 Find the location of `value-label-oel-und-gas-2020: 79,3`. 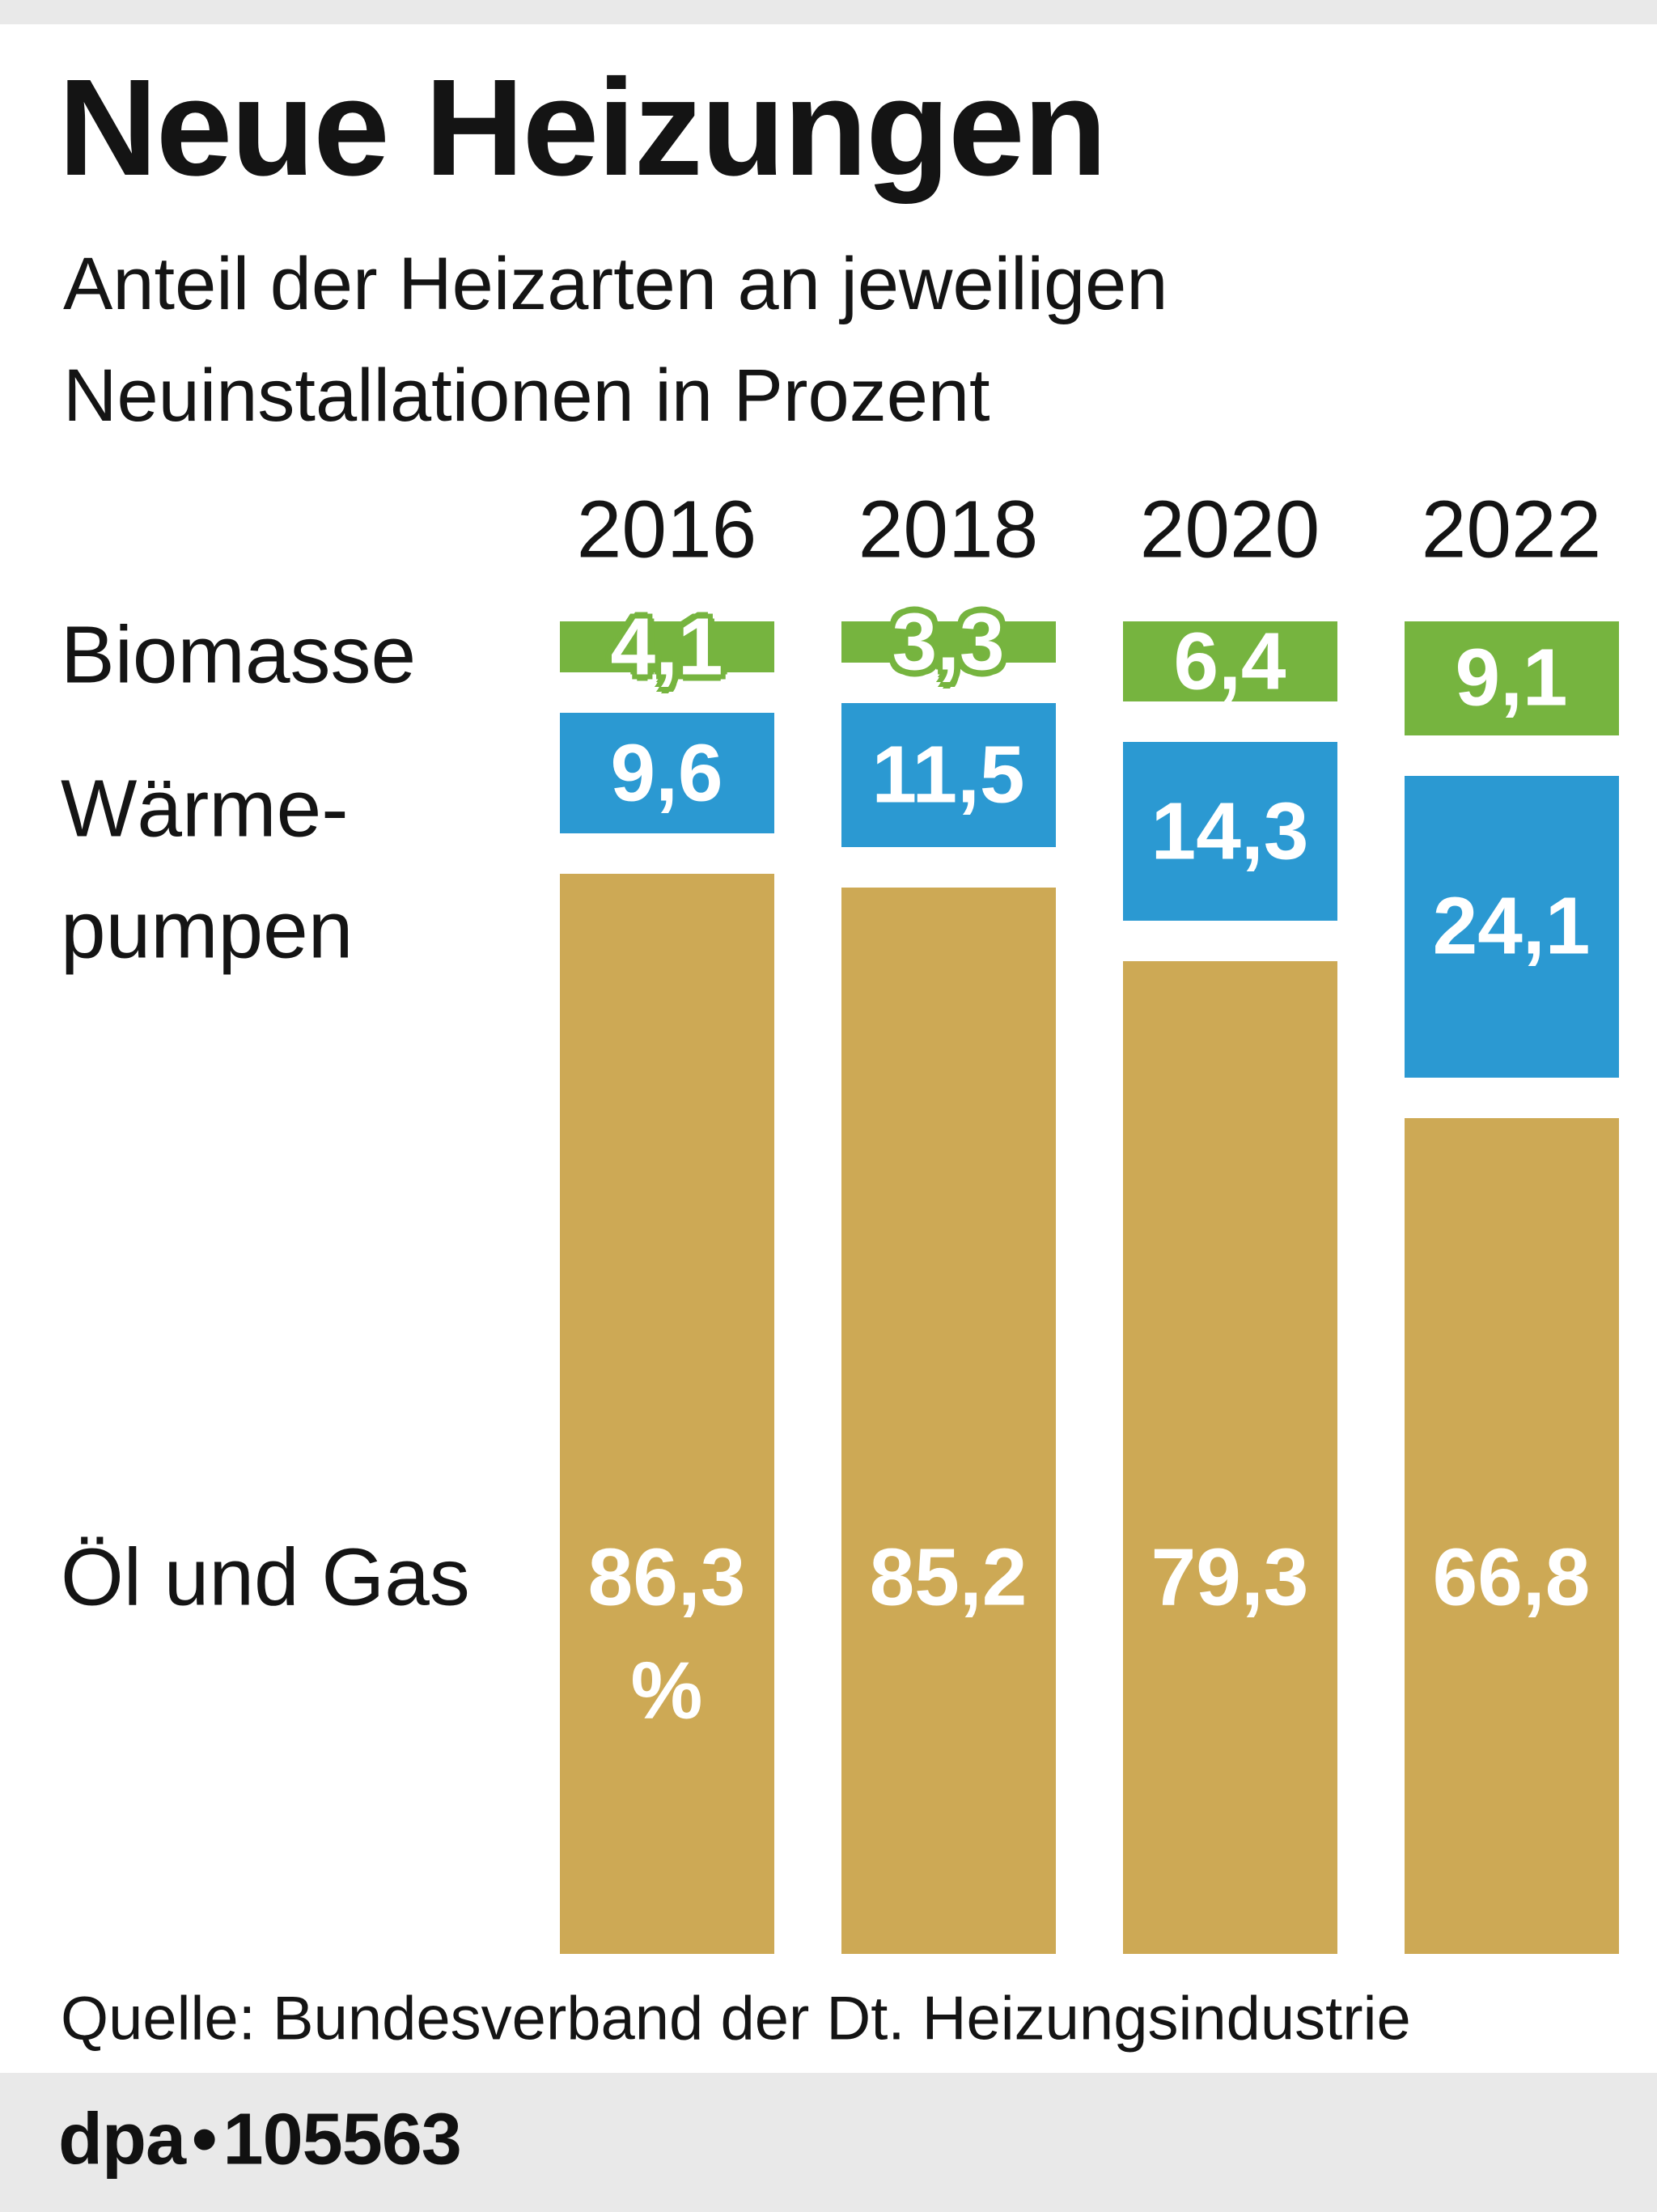

value-label-oel-und-gas-2020: 79,3 is located at coordinates (1230, 1577).